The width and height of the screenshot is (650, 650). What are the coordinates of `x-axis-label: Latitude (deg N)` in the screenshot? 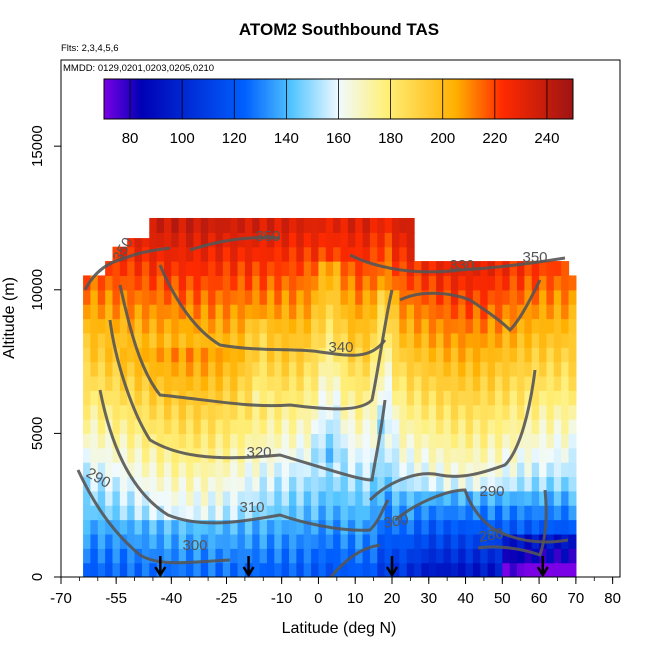 It's located at (339, 628).